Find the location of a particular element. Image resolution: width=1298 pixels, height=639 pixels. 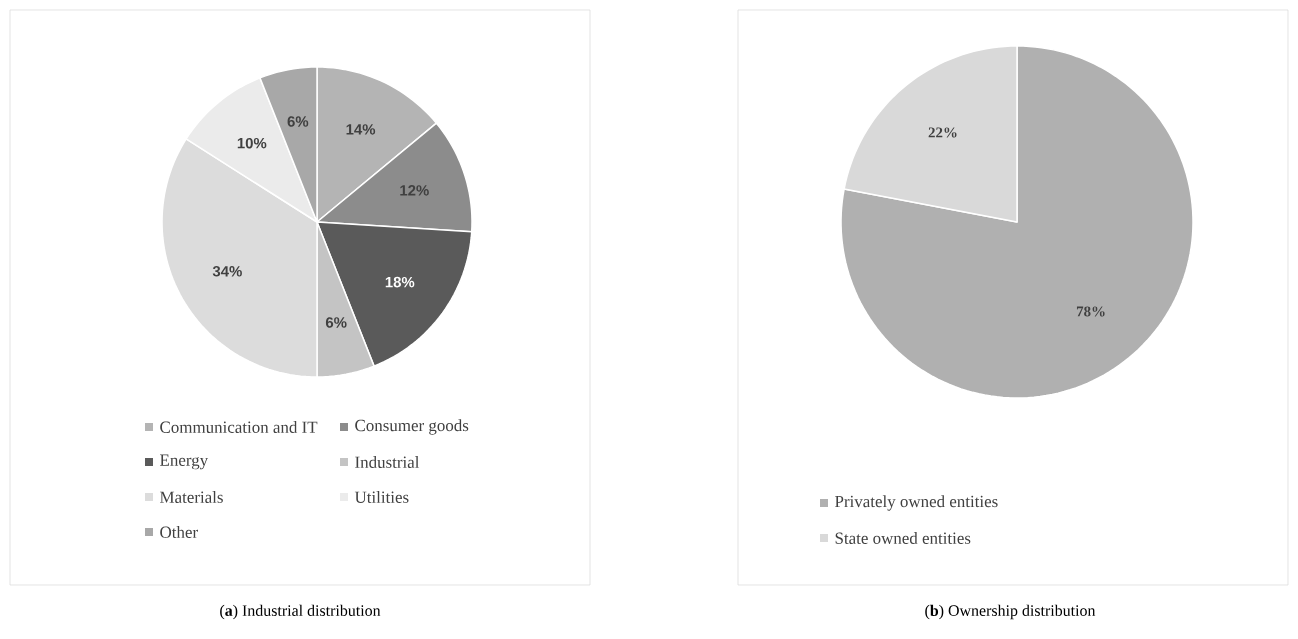

text: (b) Ownership distribution is located at coordinates (1010, 612).